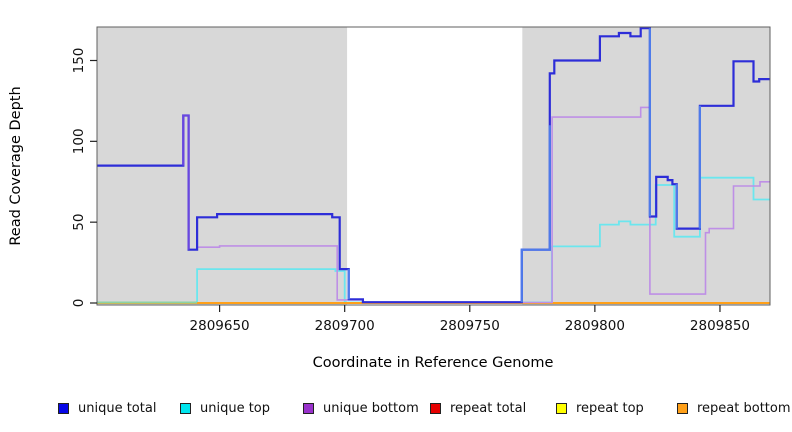  I want to click on legend-swatch-unique-top, so click(185, 408).